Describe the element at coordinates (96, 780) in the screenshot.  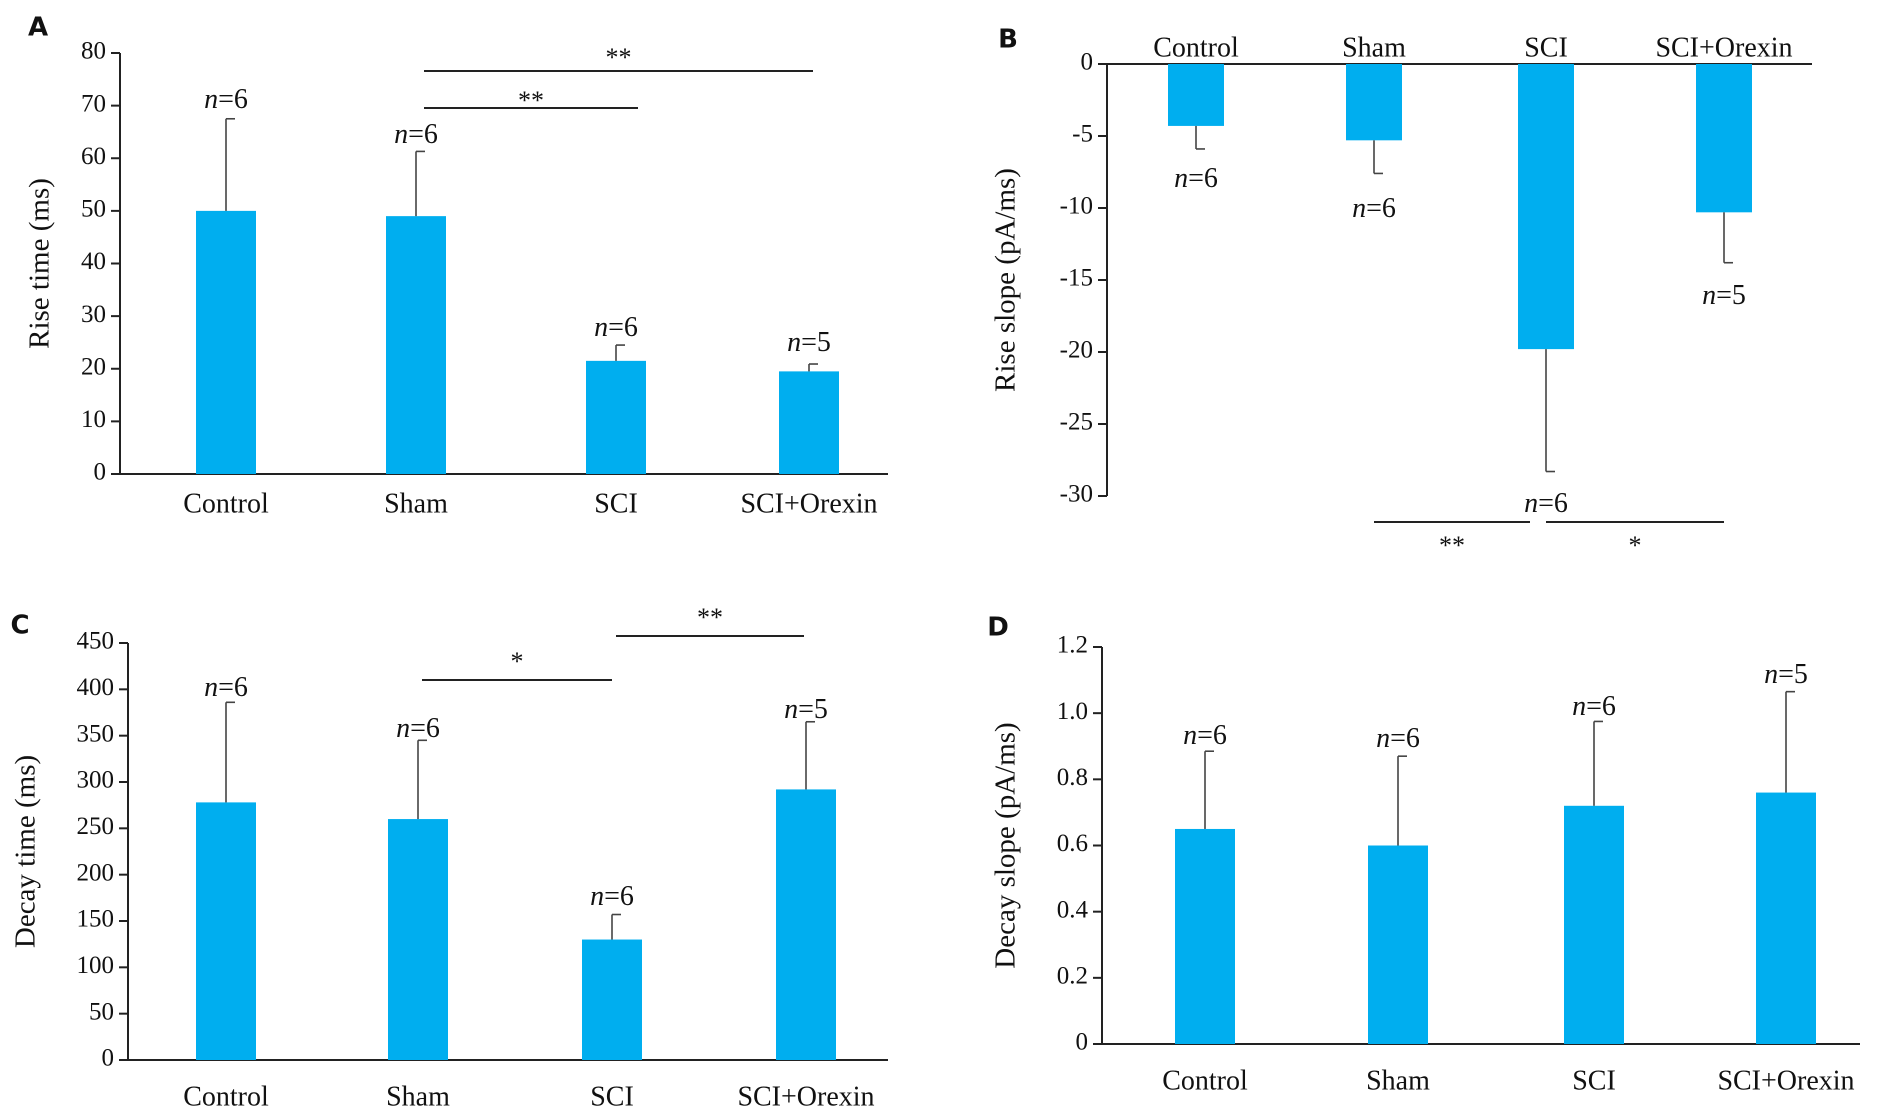
I see `y-tick-label: 300` at that location.